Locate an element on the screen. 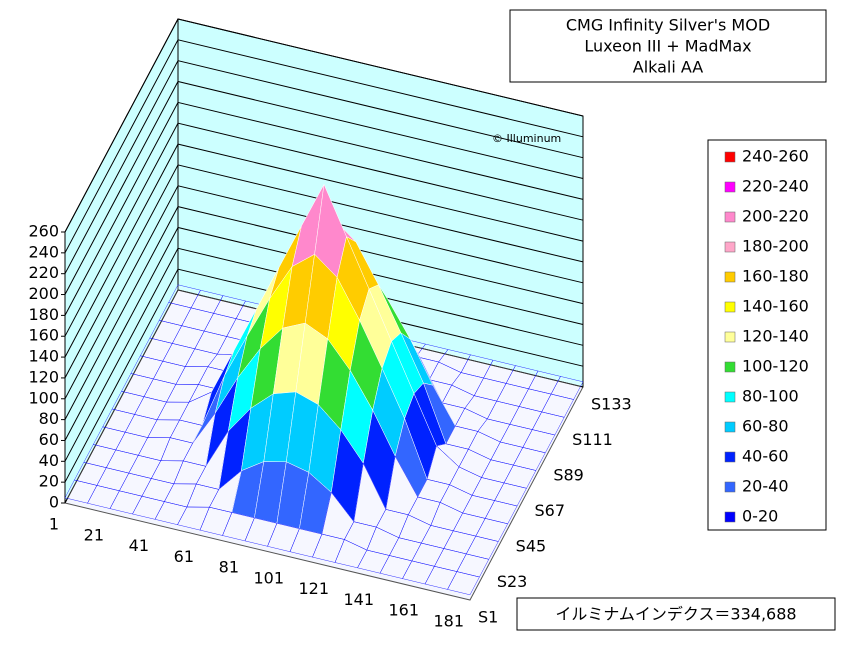 This screenshot has width=860, height=645. legend-label: 200-220 is located at coordinates (775, 216).